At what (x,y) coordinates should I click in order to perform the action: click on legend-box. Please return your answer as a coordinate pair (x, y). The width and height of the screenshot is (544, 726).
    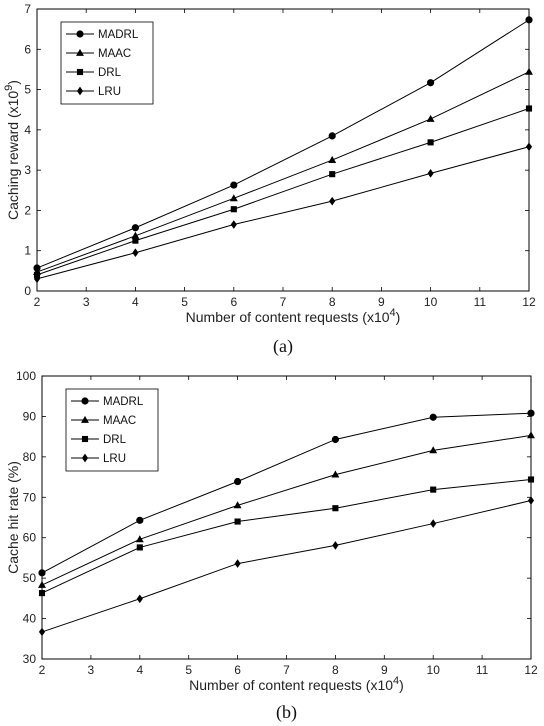
    Looking at the image, I should click on (112, 430).